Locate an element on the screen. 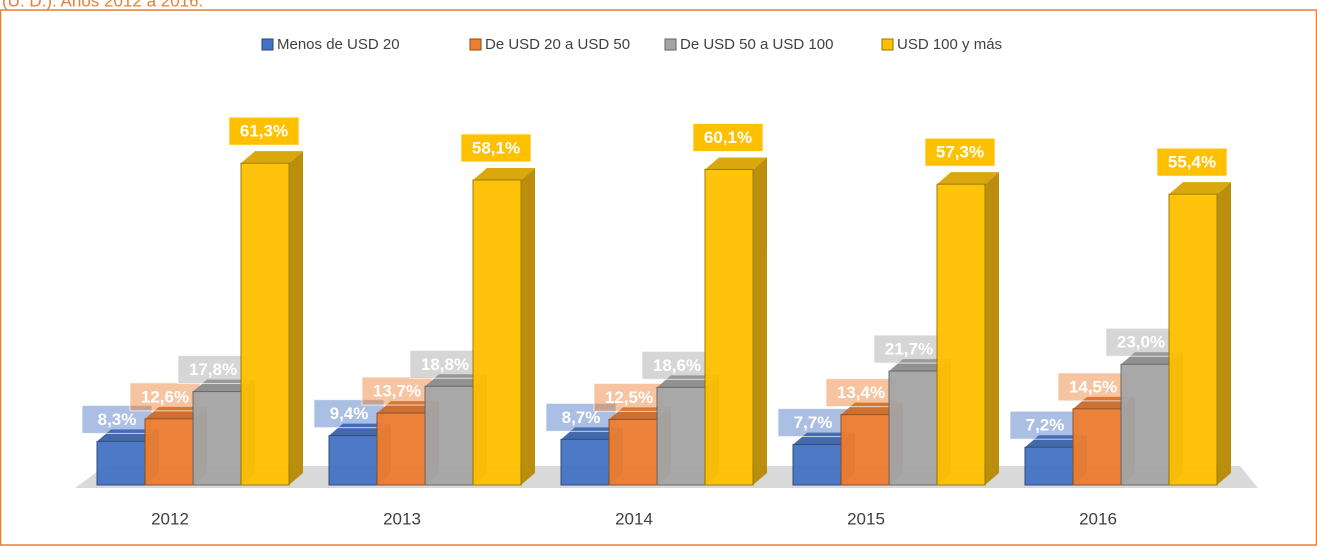  data-label: 60,1% is located at coordinates (728, 137).